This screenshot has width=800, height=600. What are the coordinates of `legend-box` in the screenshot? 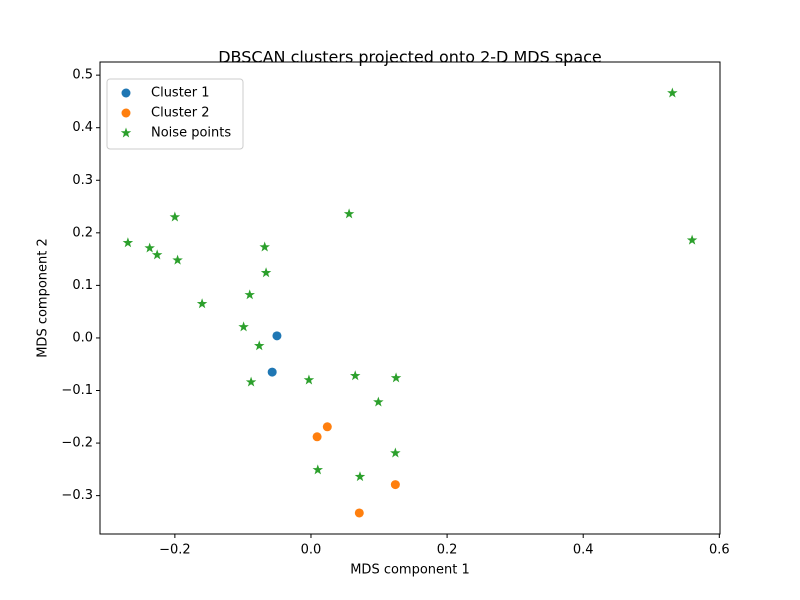 It's located at (175, 114).